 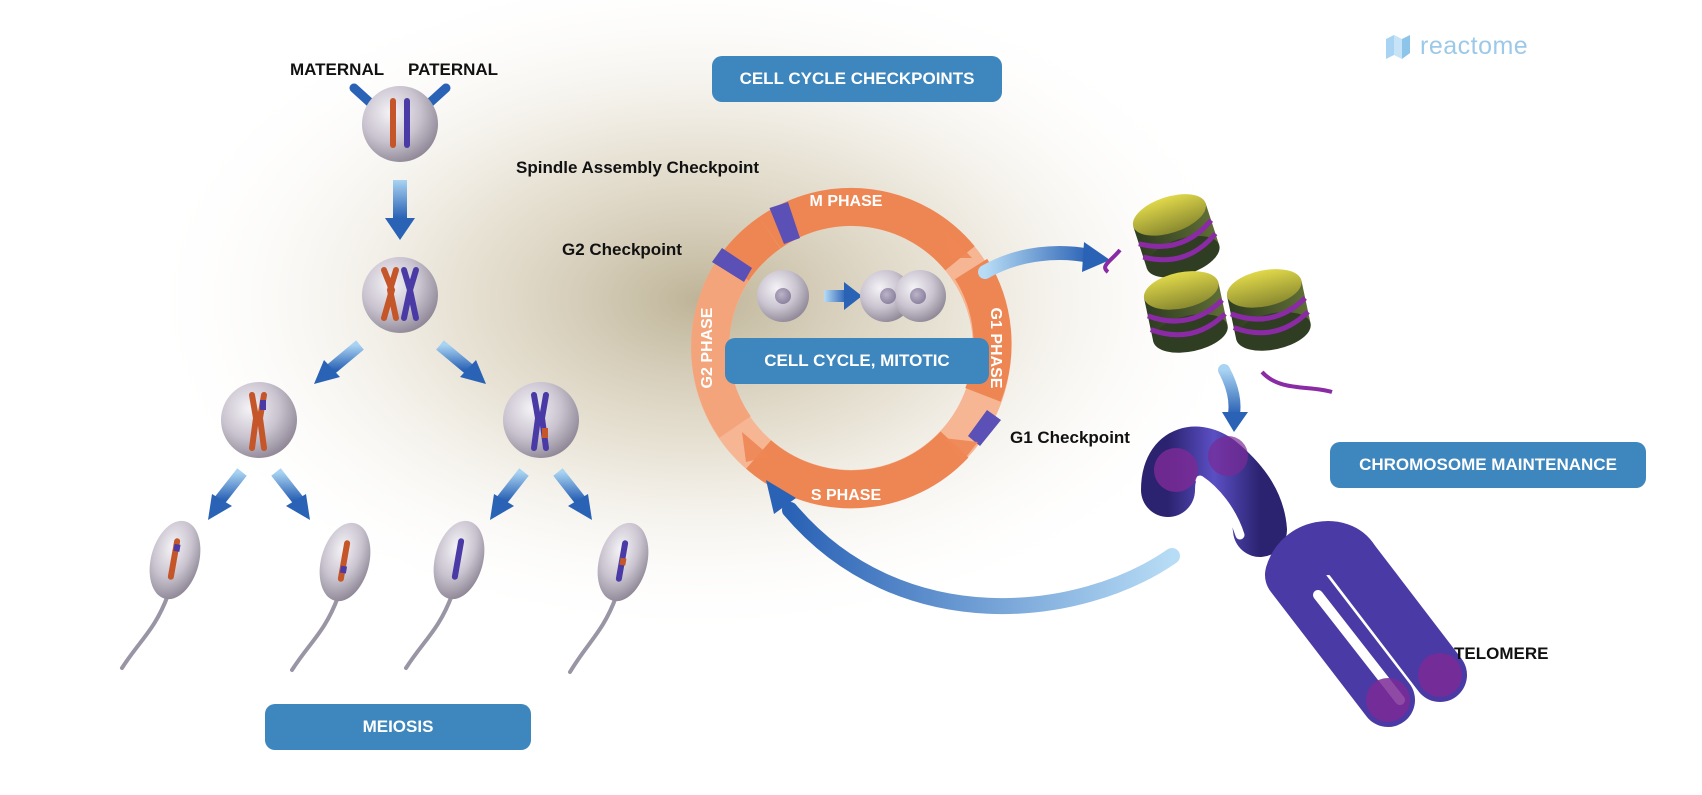 I want to click on paired-chromosome-cell, so click(x=400, y=295).